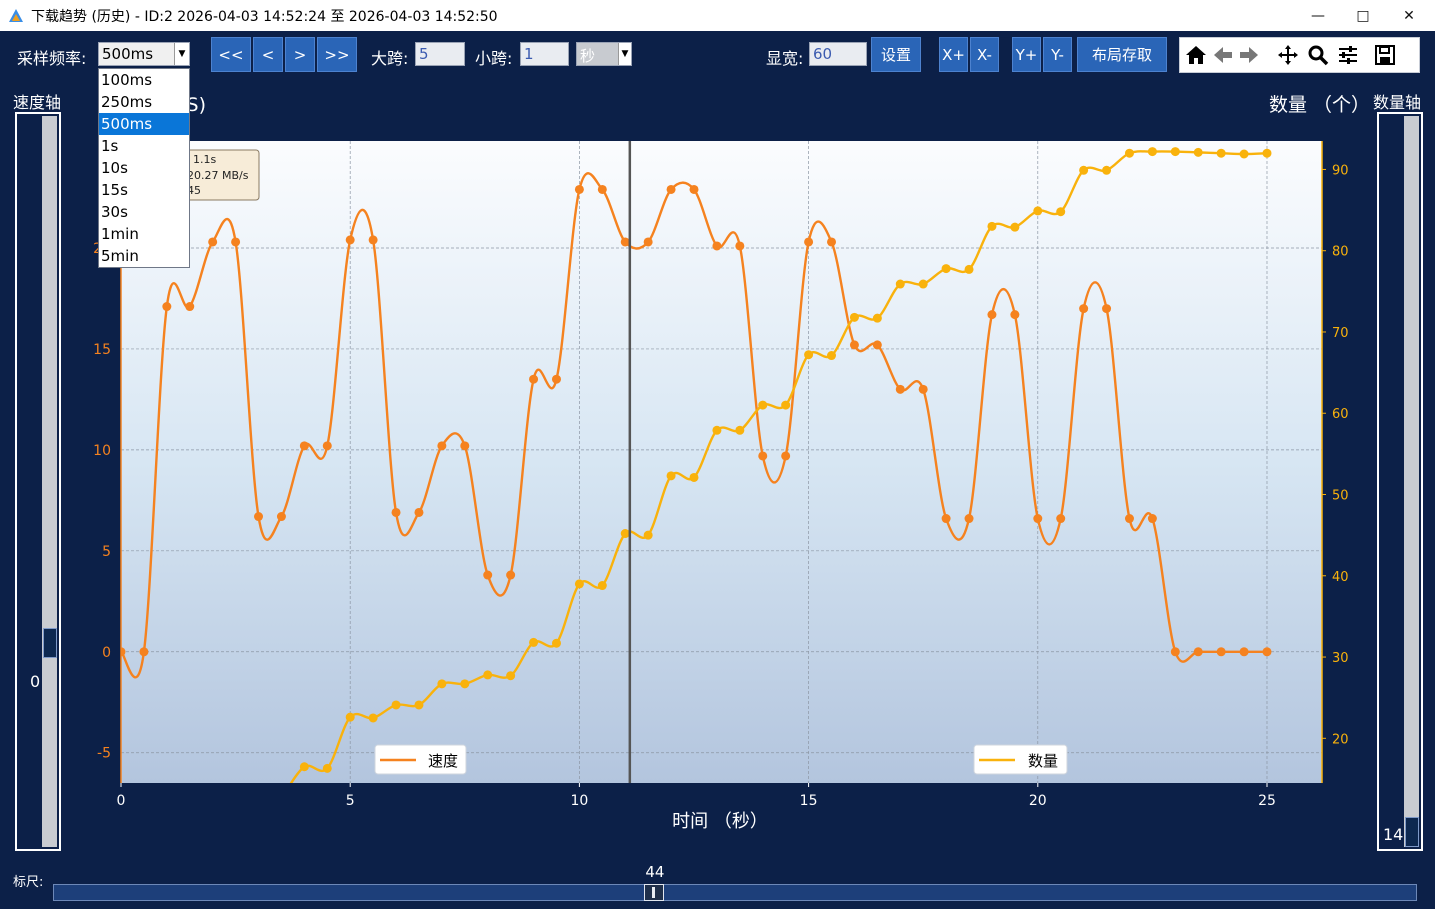 The width and height of the screenshot is (1435, 909). I want to click on layout-save-button: 布局存取, so click(1122, 54).